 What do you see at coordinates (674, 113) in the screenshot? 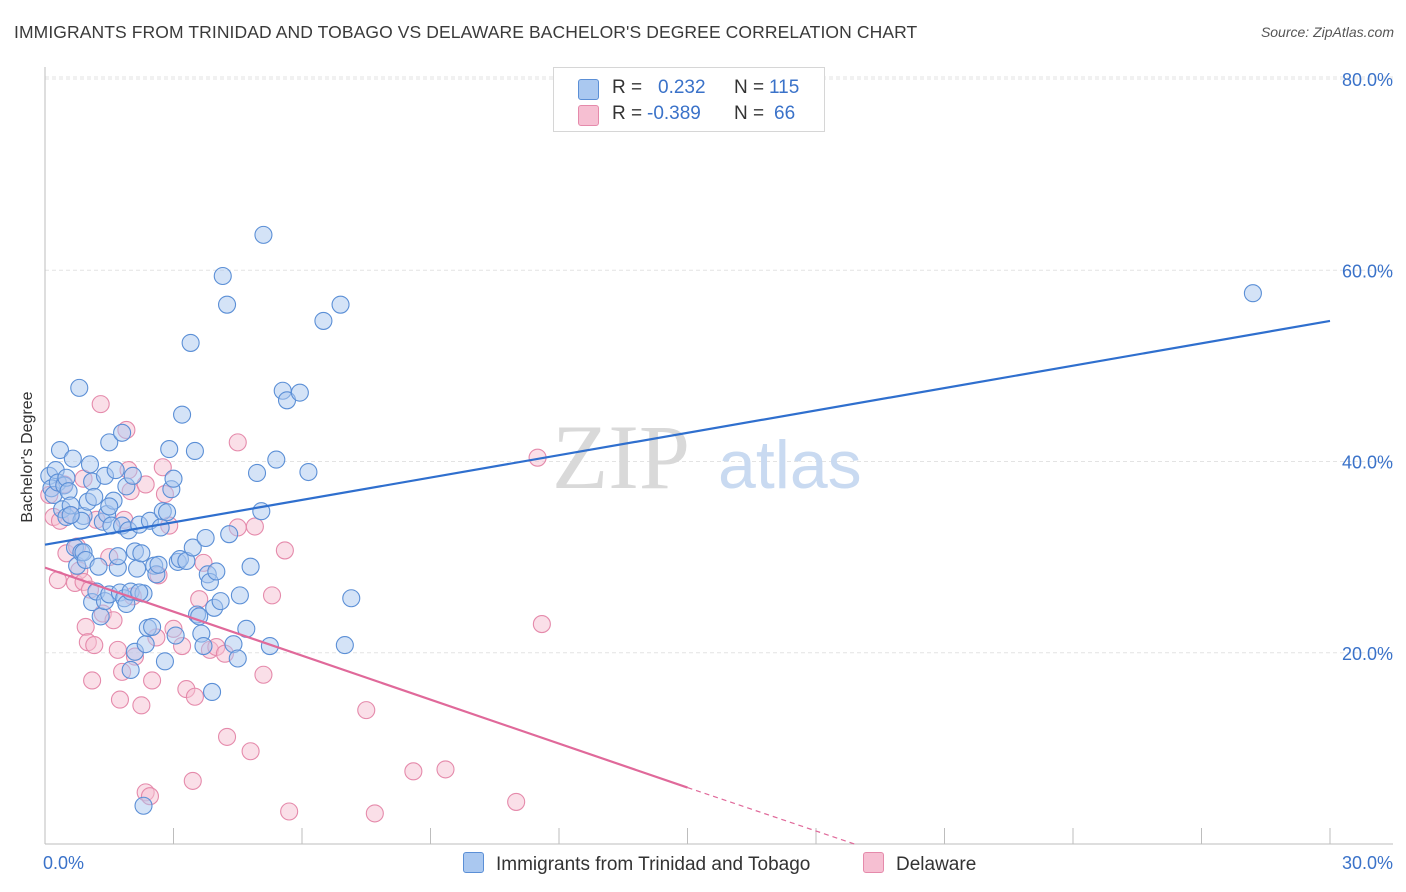
I see `legend-r-value: -0.389` at bounding box center [674, 113].